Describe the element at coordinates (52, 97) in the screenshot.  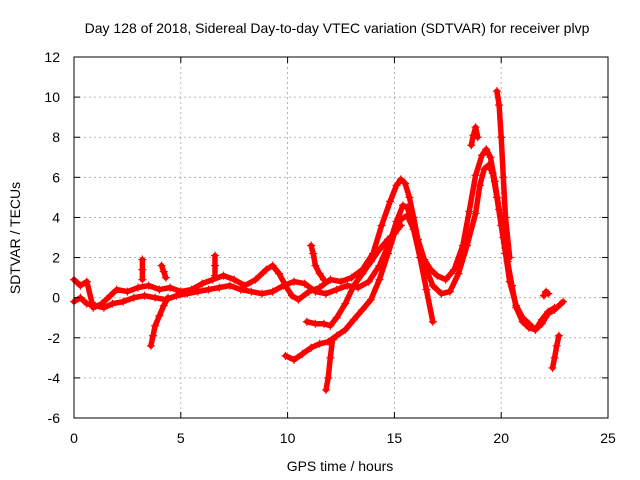
I see `y-tick-label: 10` at that location.